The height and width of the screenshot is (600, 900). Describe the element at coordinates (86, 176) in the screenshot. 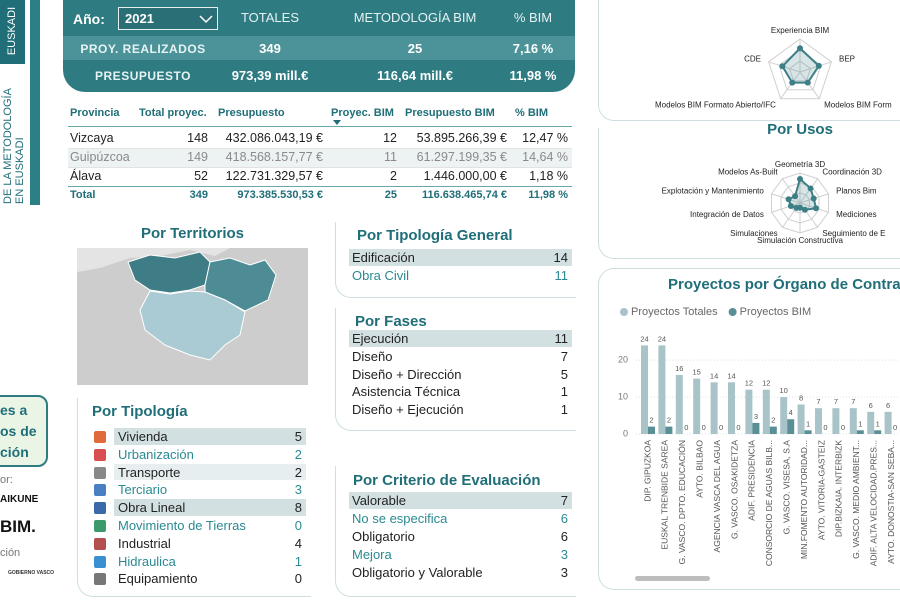

I see `table-cell: Álava` at that location.